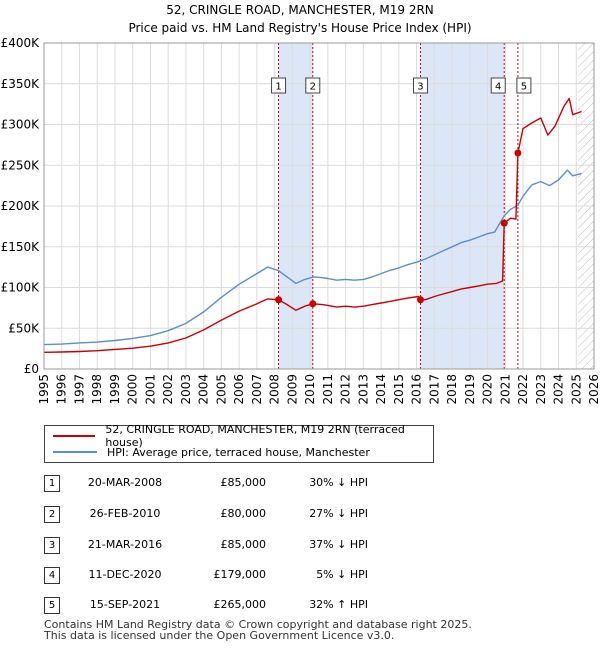 The width and height of the screenshot is (600, 650). I want to click on transaction-price: £179,000, so click(240, 574).